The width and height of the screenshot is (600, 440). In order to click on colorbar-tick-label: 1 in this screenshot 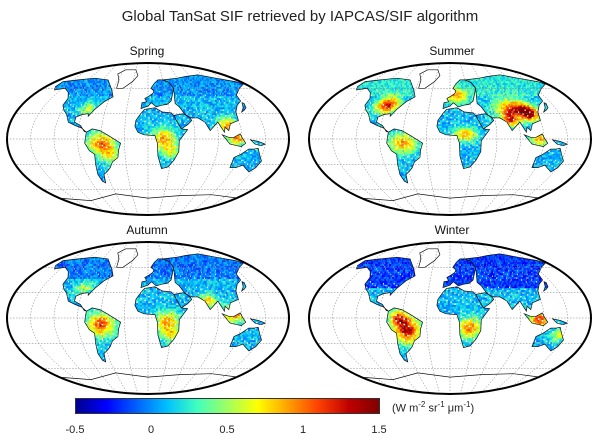, I will do `click(303, 430)`.